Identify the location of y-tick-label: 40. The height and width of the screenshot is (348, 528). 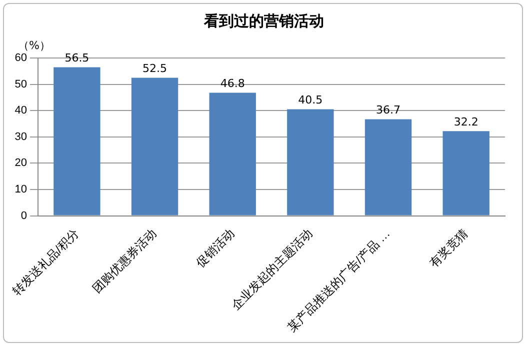
(21, 110).